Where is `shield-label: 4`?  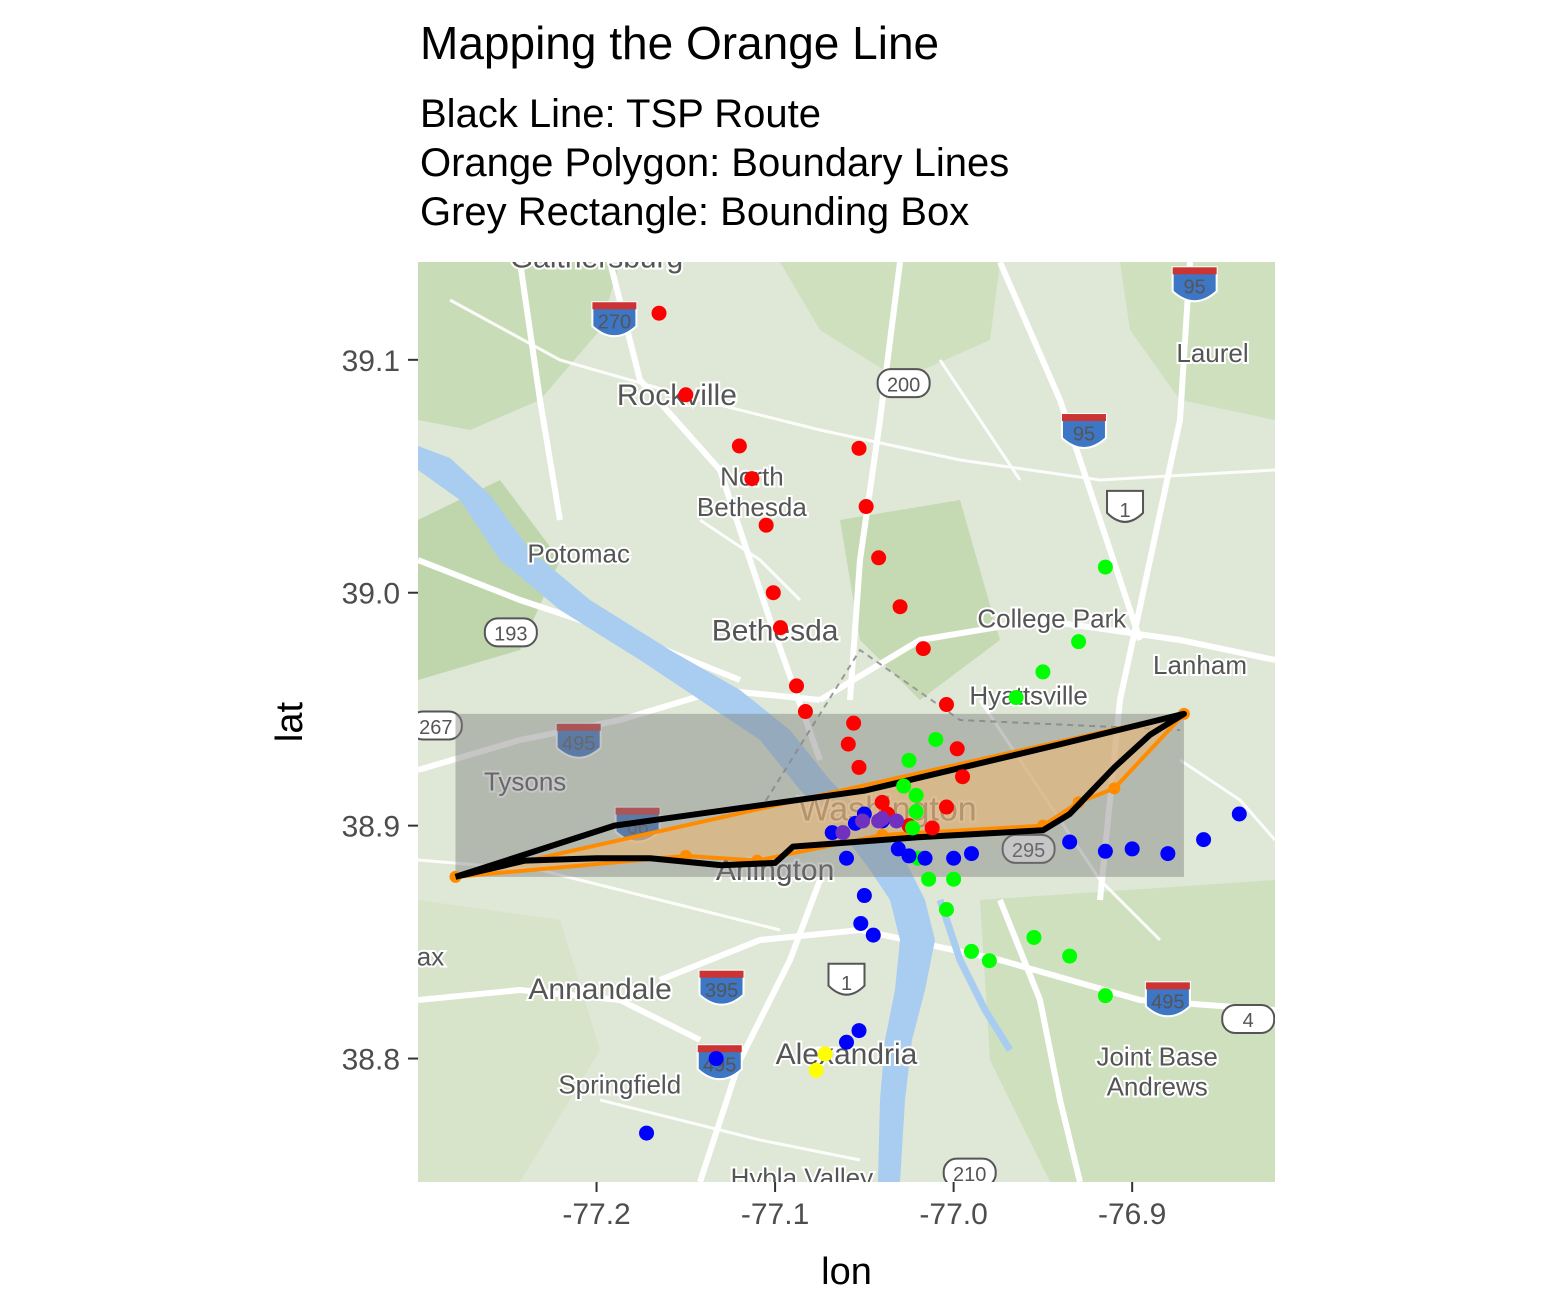
shield-label: 4 is located at coordinates (1248, 1021).